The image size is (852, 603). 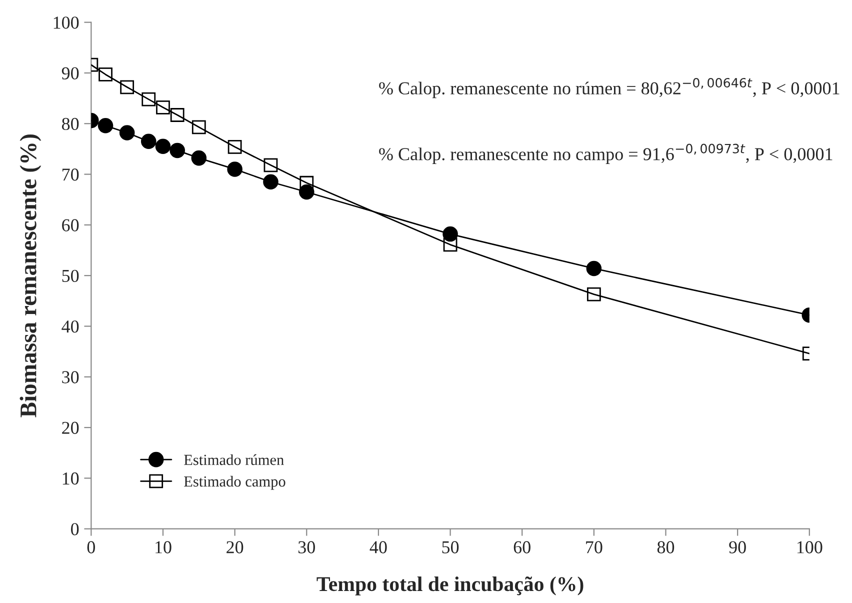 I want to click on y-tick-label: 10, so click(x=70, y=478).